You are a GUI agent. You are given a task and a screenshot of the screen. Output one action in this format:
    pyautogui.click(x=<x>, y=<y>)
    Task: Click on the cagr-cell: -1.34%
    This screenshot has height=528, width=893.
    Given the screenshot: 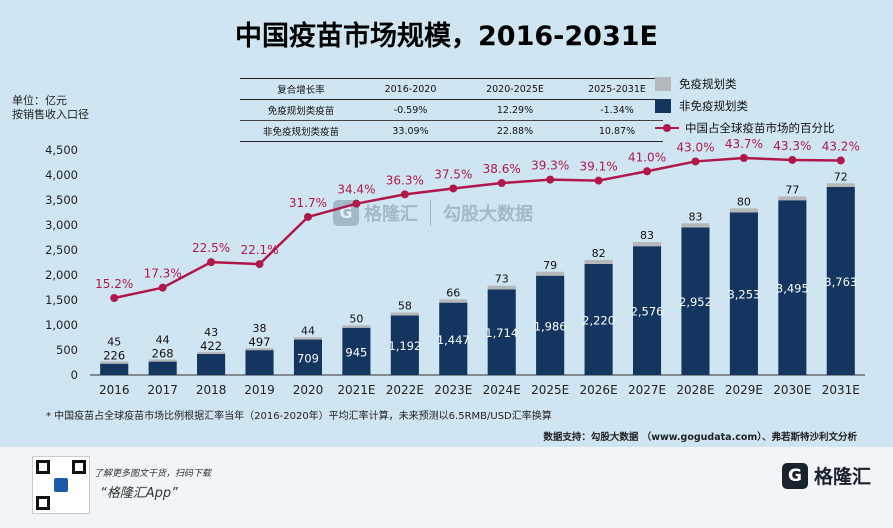 What is the action you would take?
    pyautogui.click(x=617, y=110)
    